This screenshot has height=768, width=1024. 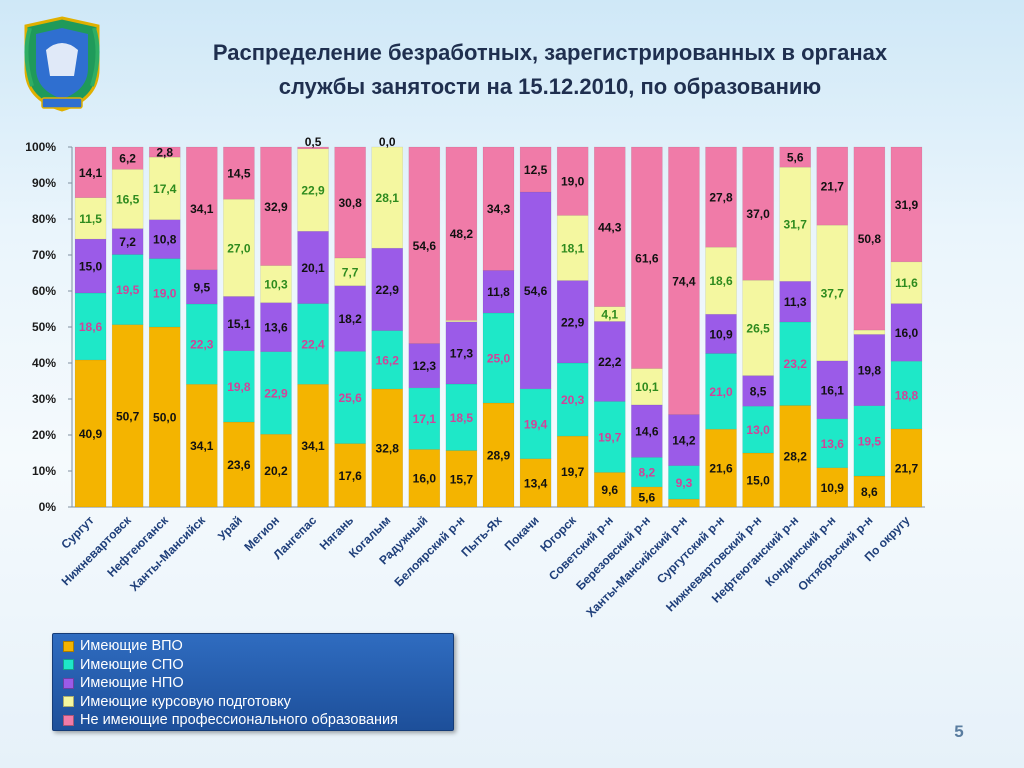 What do you see at coordinates (202, 345) in the screenshot?
I see `data-label-spo: 22,3` at bounding box center [202, 345].